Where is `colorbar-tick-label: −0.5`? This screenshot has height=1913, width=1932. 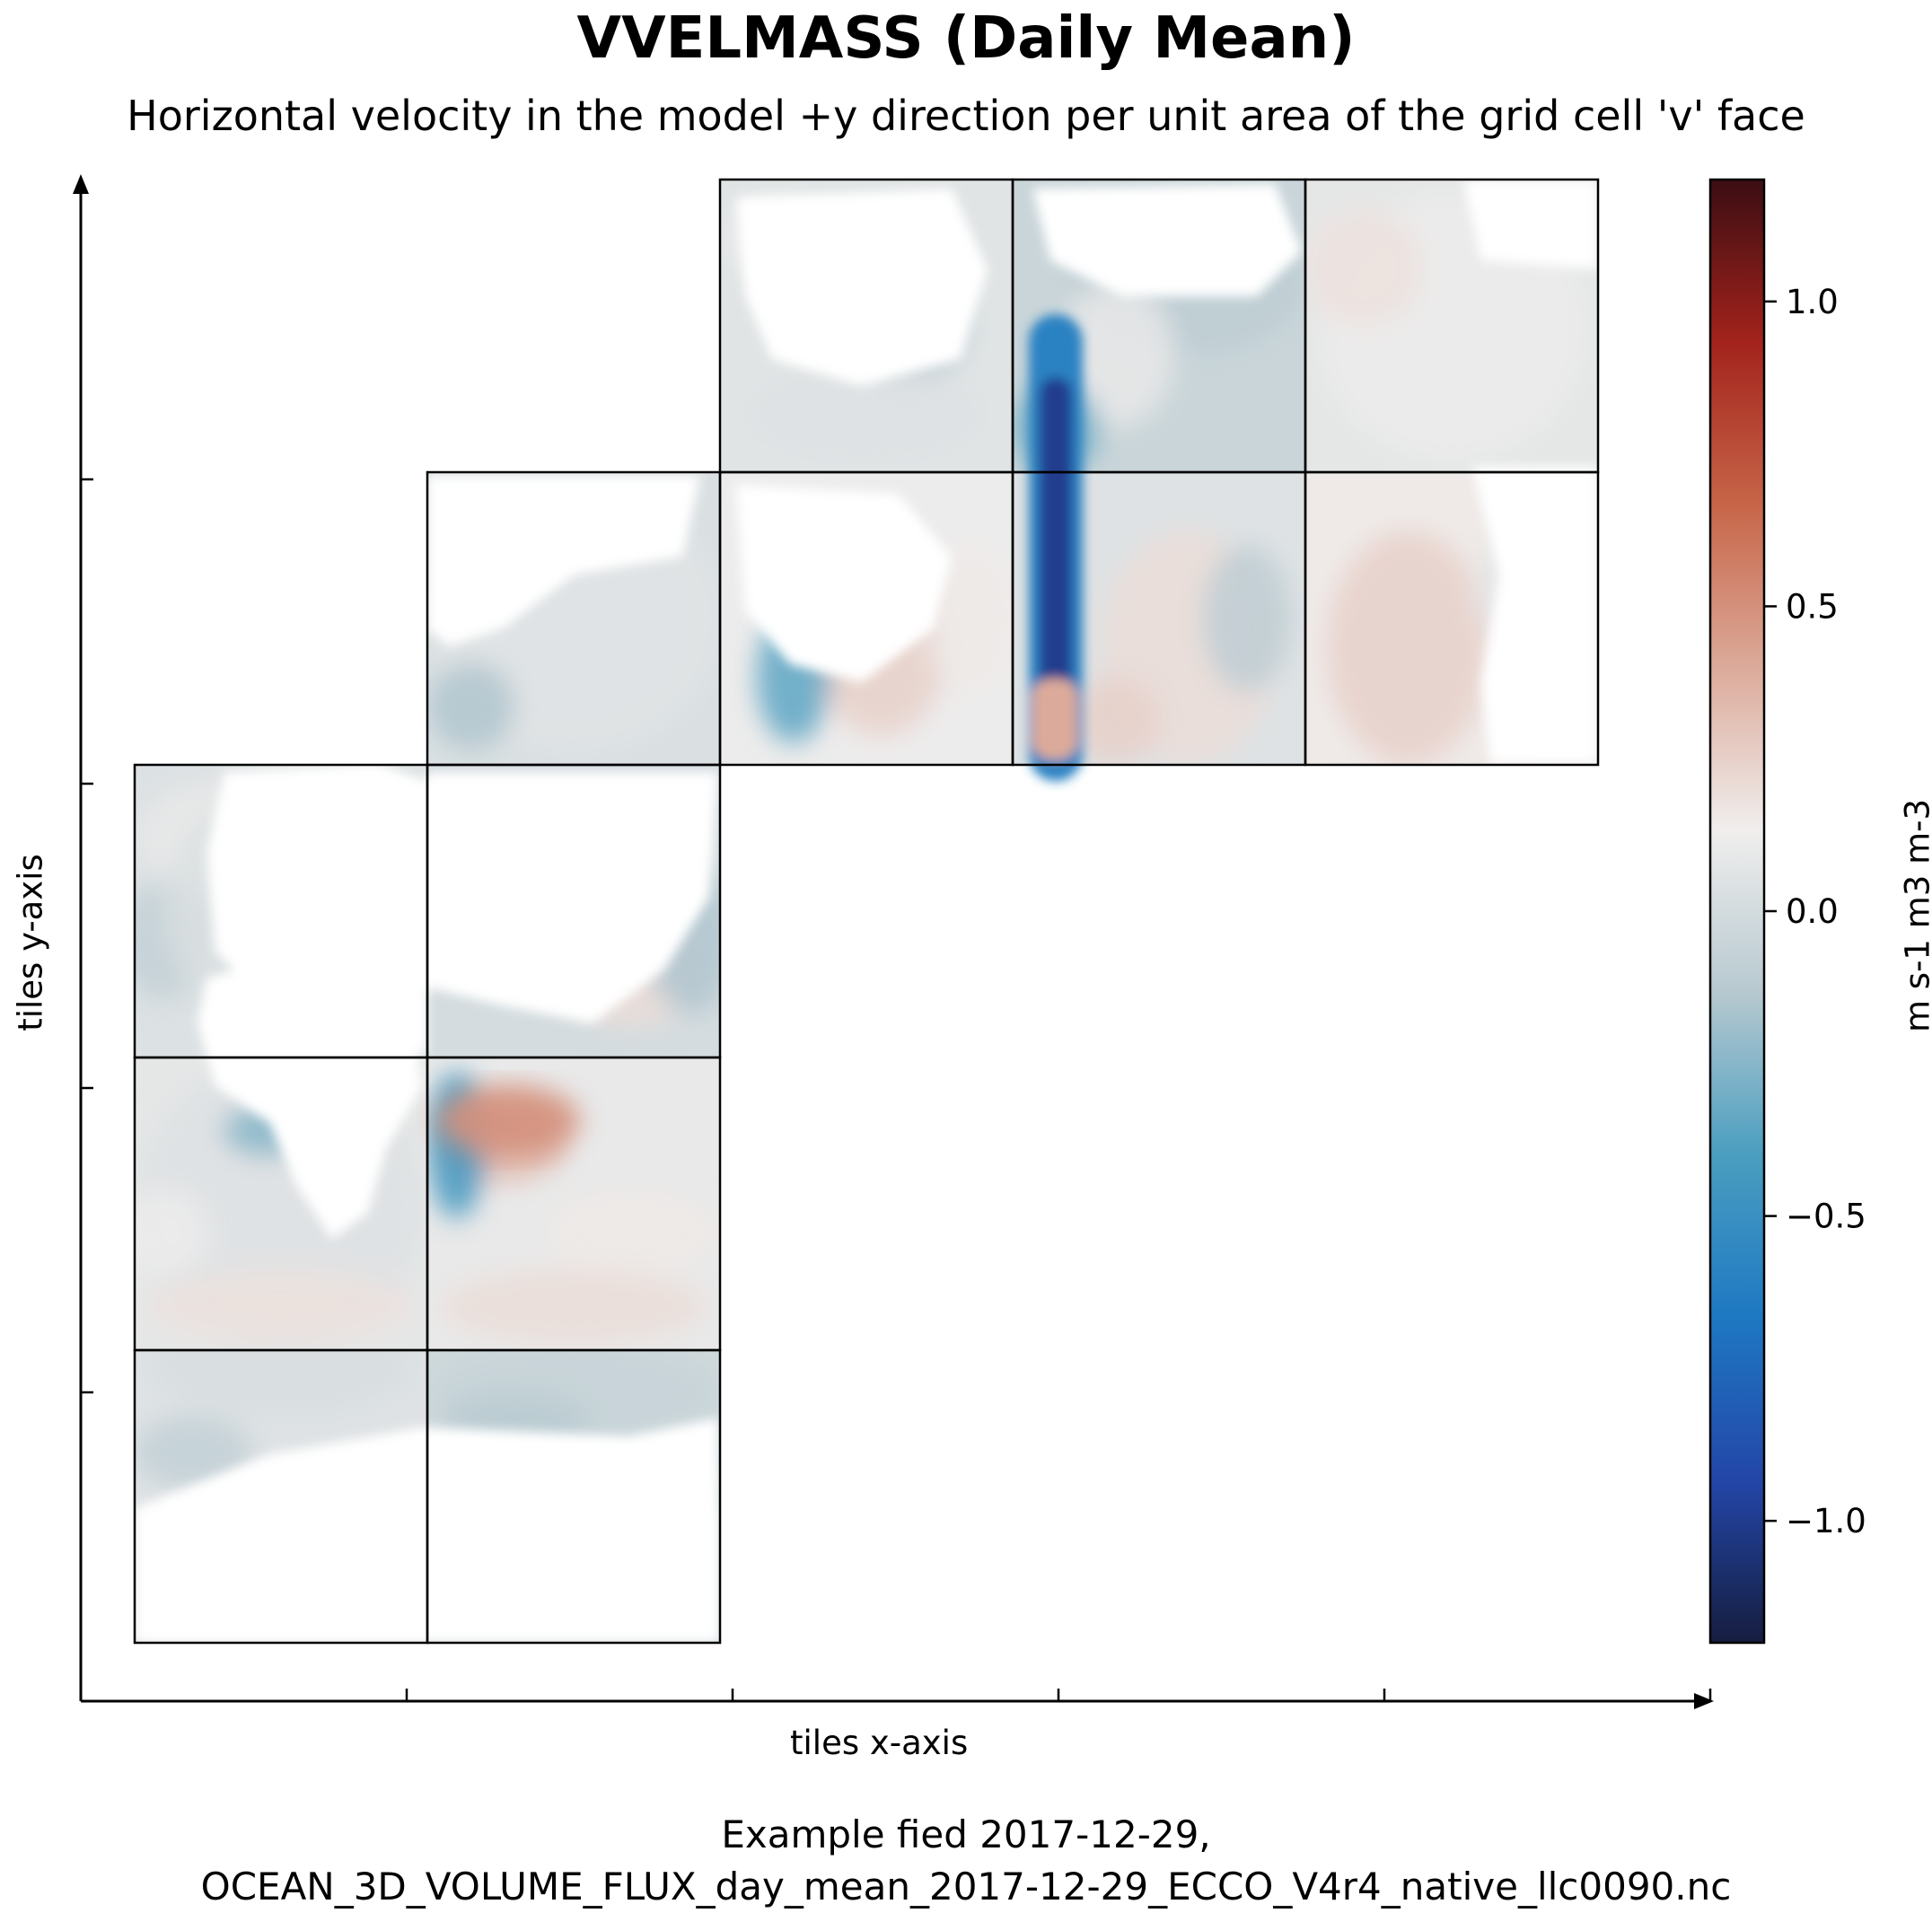 colorbar-tick-label: −0.5 is located at coordinates (1826, 1217).